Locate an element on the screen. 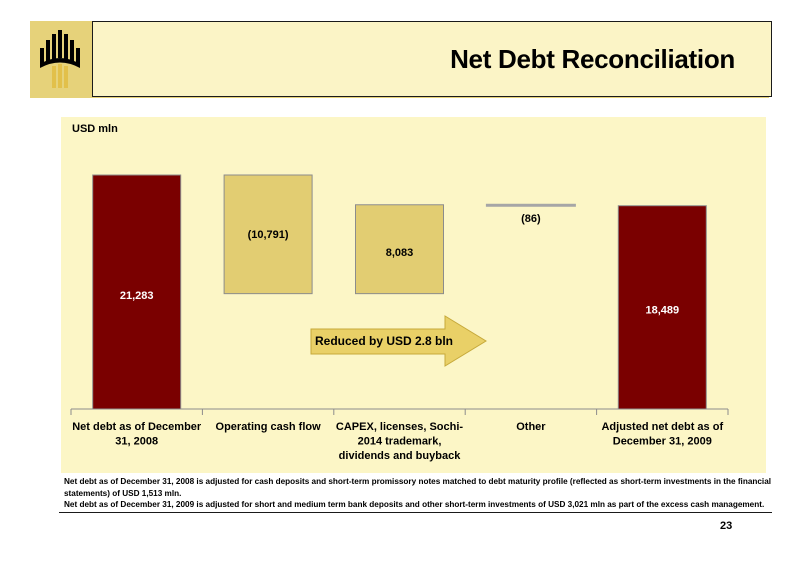 The height and width of the screenshot is (566, 800). page-title: Net Debt Reconciliation is located at coordinates (592, 59).